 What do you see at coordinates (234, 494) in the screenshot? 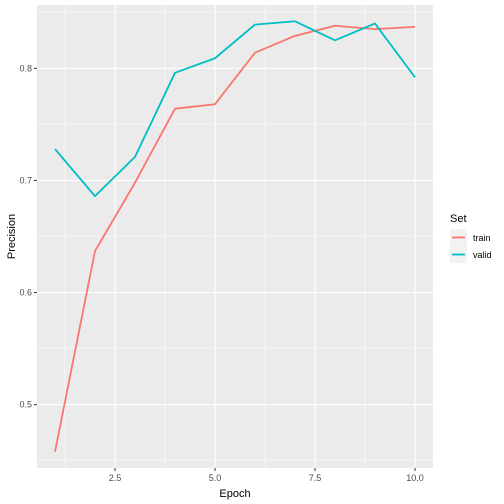
I see `x-axis-title: Epoch` at bounding box center [234, 494].